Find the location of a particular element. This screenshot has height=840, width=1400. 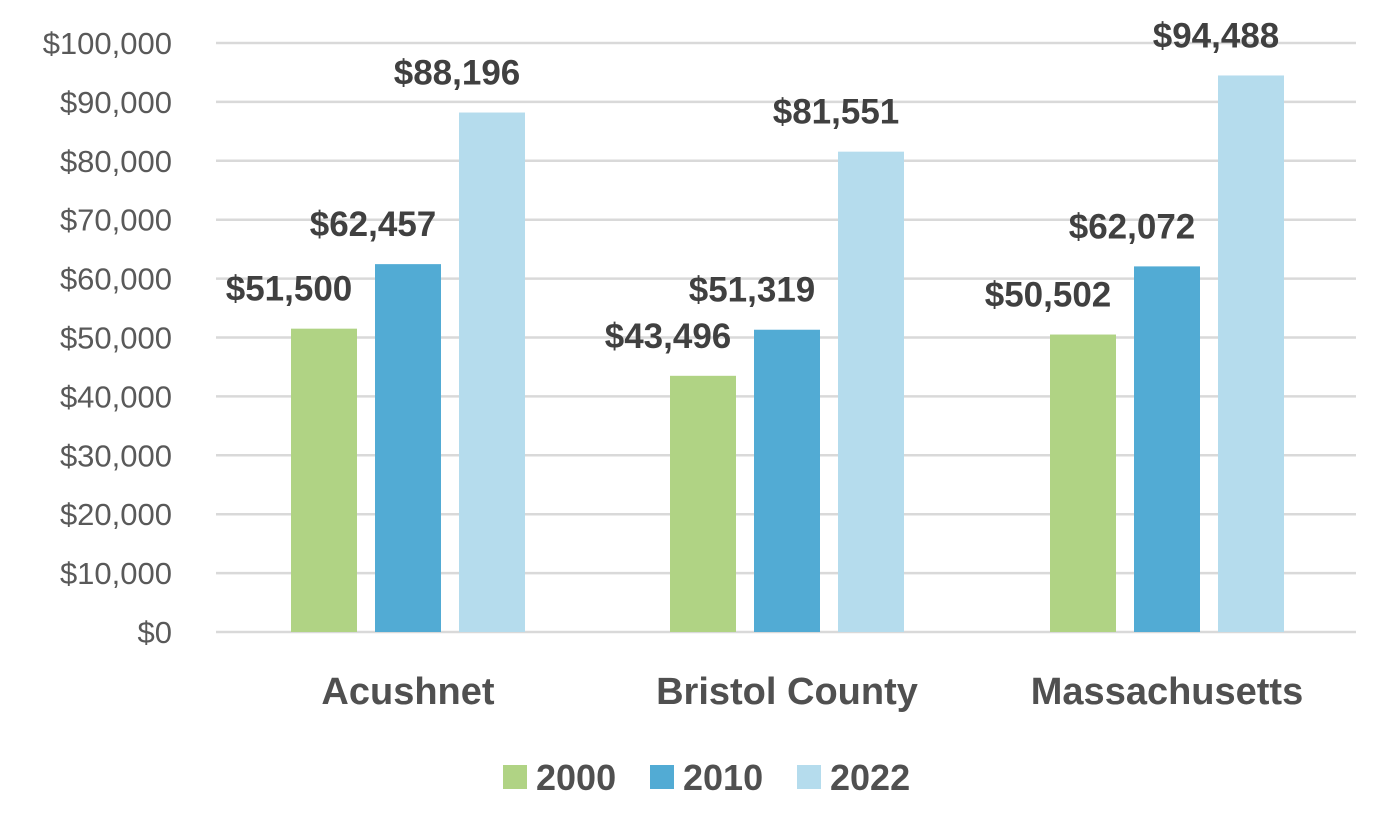

category-label: Massachusetts is located at coordinates (1167, 692).